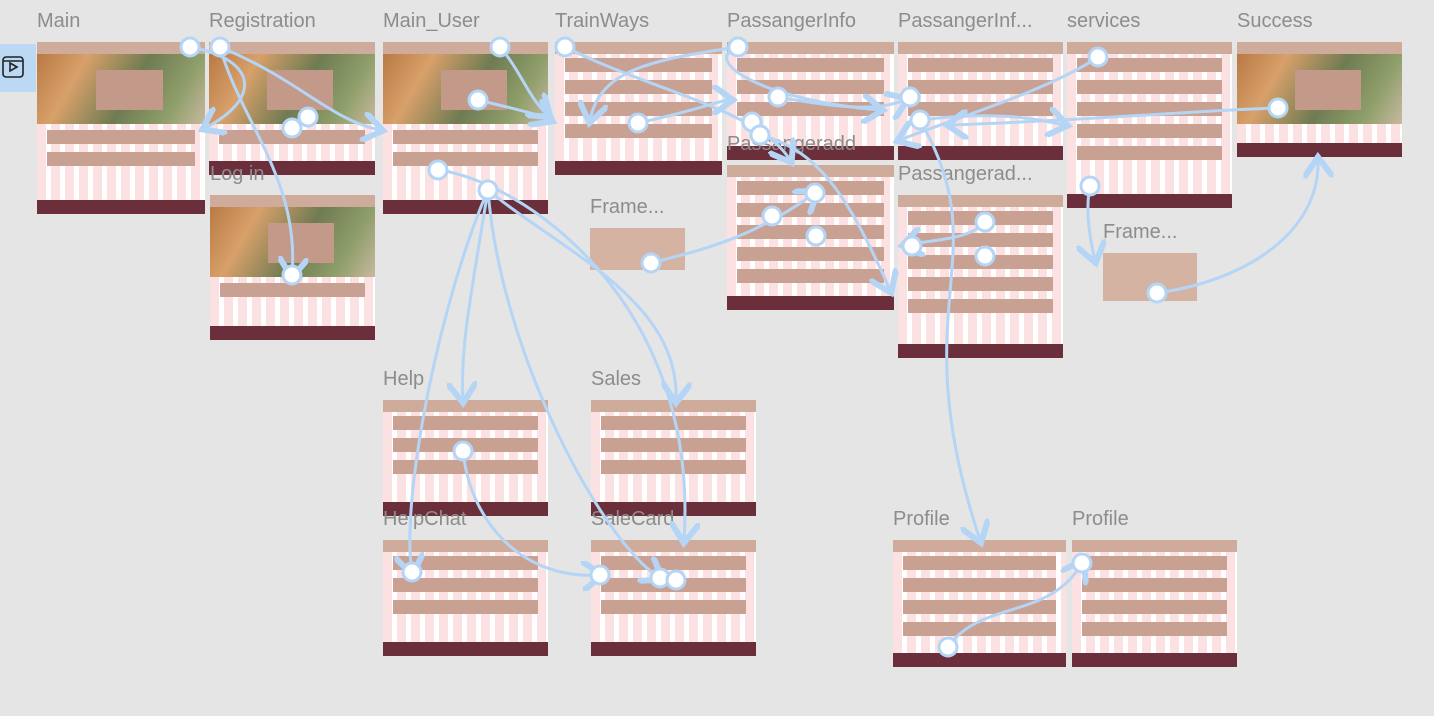 The height and width of the screenshot is (716, 1434). Describe the element at coordinates (791, 21) in the screenshot. I see `frame-label: PassangerInfo` at that location.